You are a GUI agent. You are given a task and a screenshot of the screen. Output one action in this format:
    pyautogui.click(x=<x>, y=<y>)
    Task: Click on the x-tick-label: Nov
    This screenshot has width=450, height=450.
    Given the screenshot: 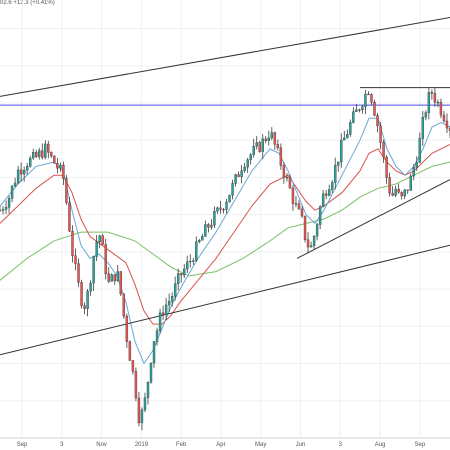 What is the action you would take?
    pyautogui.click(x=101, y=445)
    